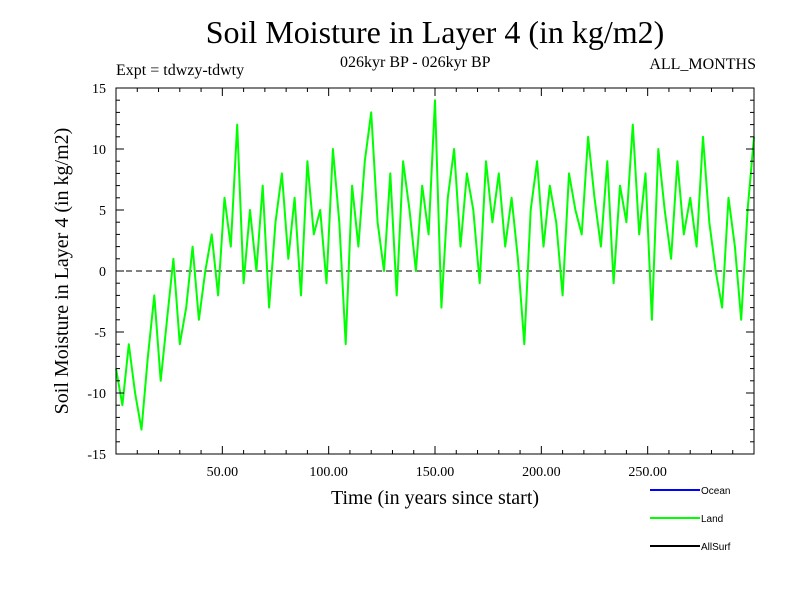 Image resolution: width=800 pixels, height=600 pixels. What do you see at coordinates (415, 62) in the screenshot?
I see `period-label: 026kyr BP - 026kyr BP` at bounding box center [415, 62].